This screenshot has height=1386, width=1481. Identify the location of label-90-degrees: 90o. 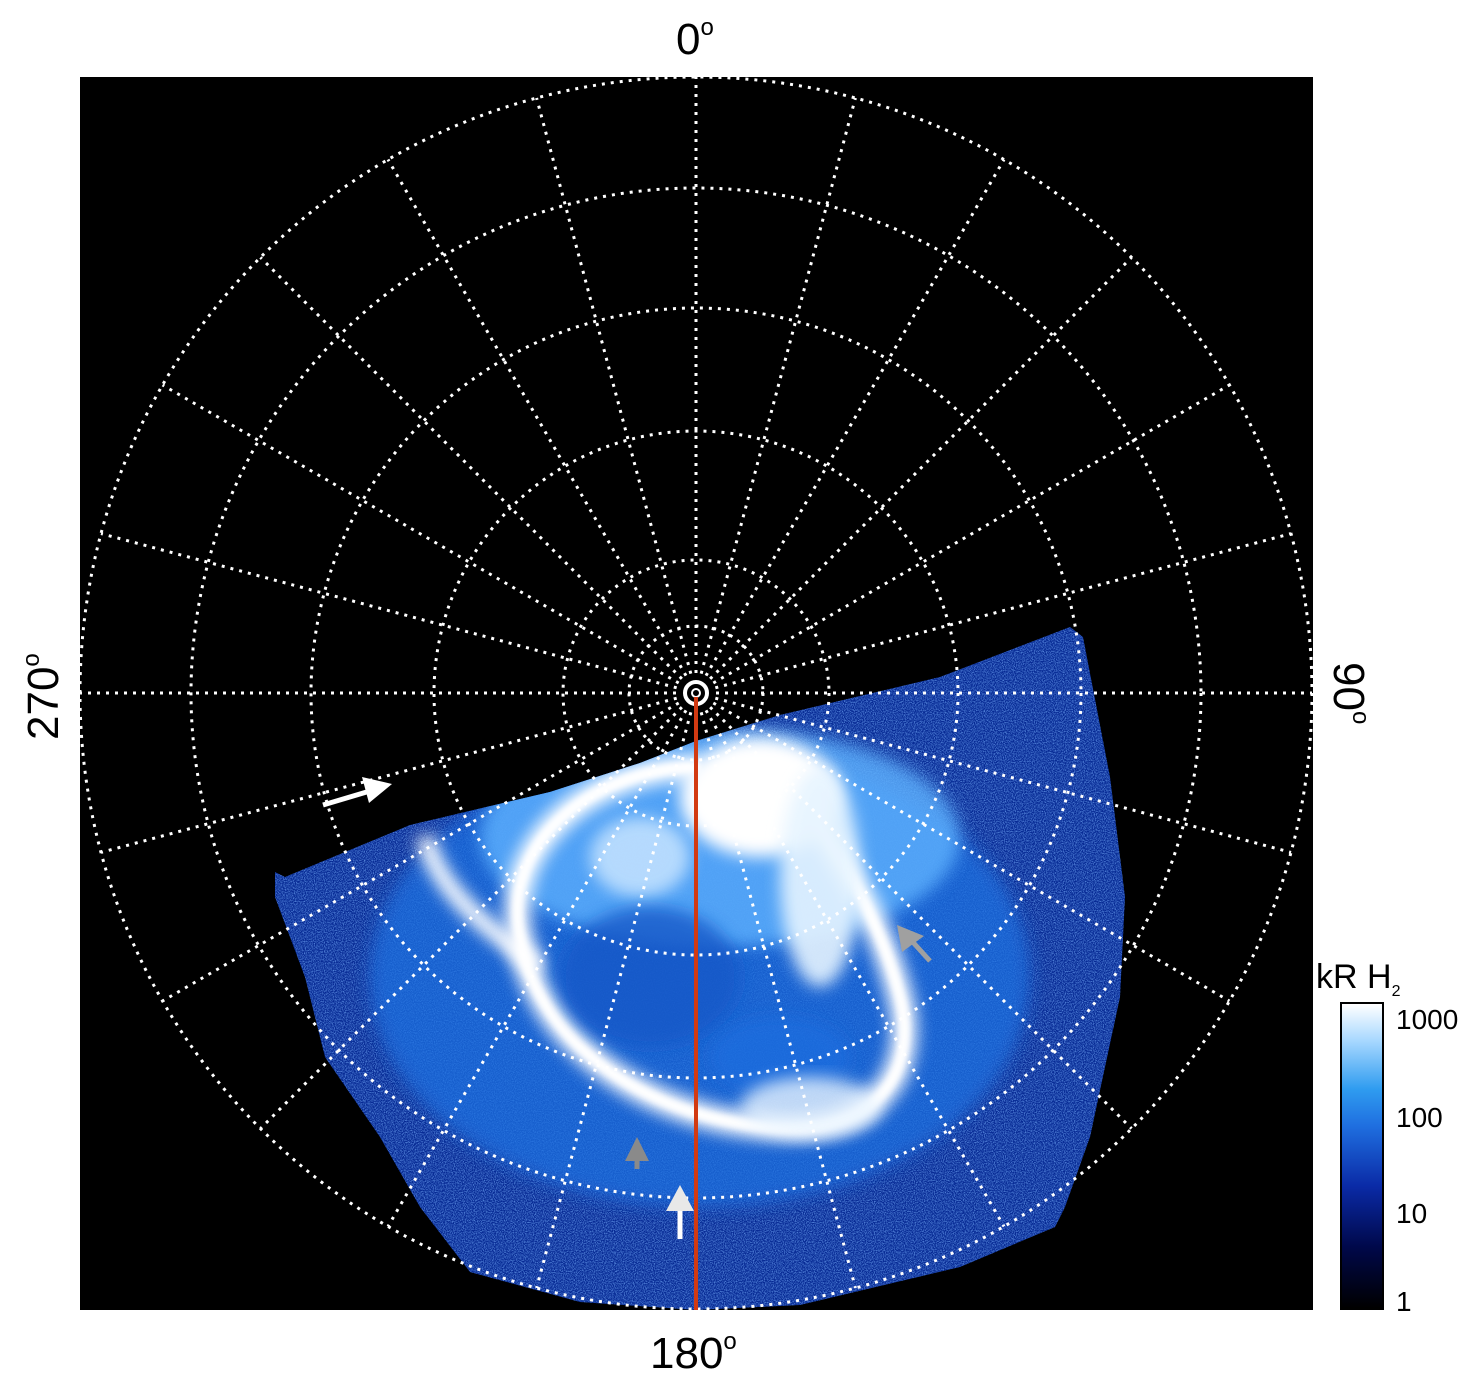
(1349, 693).